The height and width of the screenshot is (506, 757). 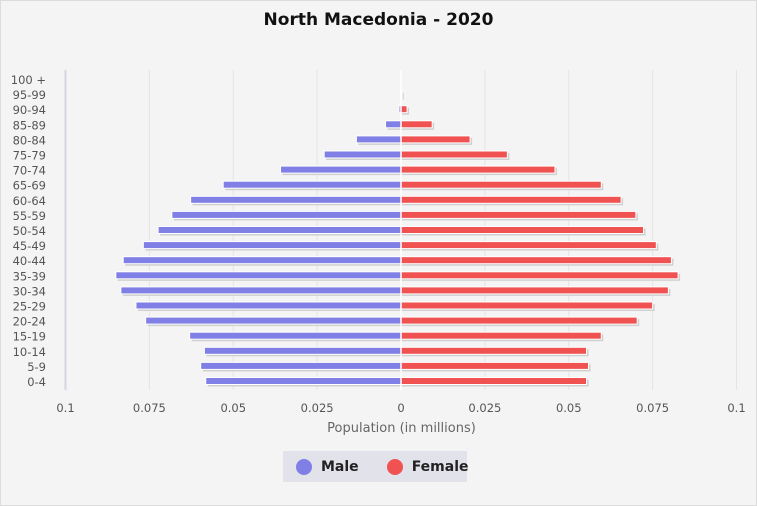 I want to click on female-swatch-icon, so click(x=394, y=466).